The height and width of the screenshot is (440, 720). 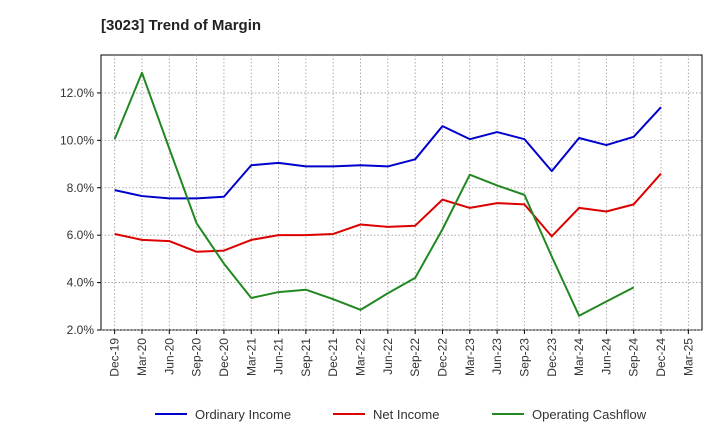 What do you see at coordinates (661, 357) in the screenshot?
I see `x-tick-label: Dec-24` at bounding box center [661, 357].